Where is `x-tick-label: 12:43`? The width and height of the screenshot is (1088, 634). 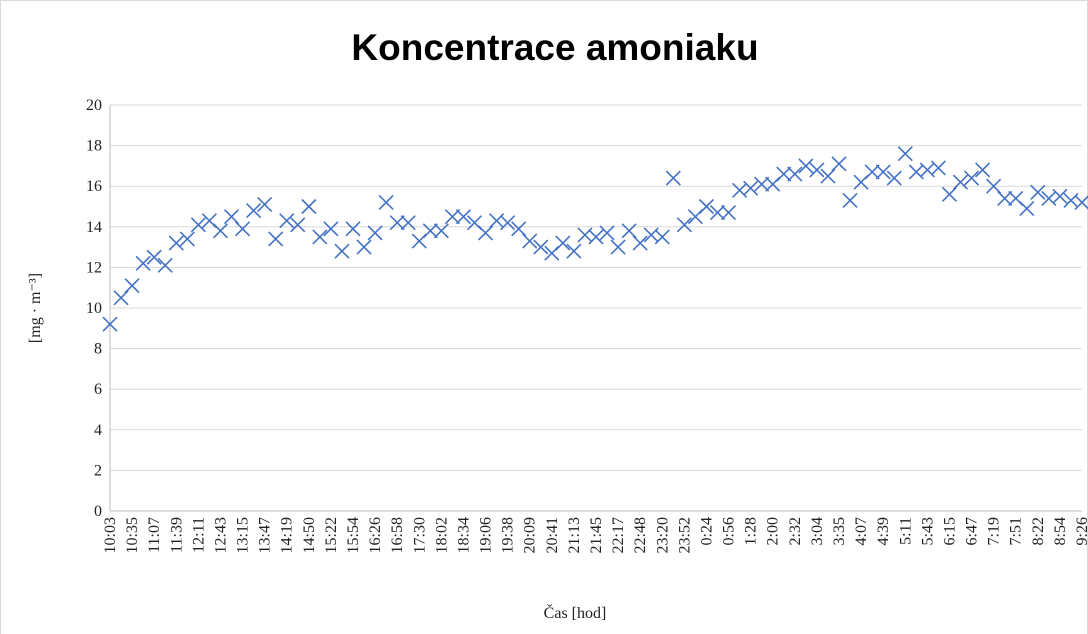
x-tick-label: 12:43 is located at coordinates (220, 535).